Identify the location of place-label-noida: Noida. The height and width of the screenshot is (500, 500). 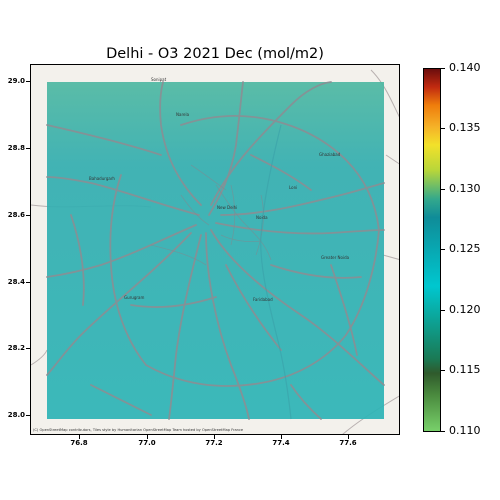
(262, 217).